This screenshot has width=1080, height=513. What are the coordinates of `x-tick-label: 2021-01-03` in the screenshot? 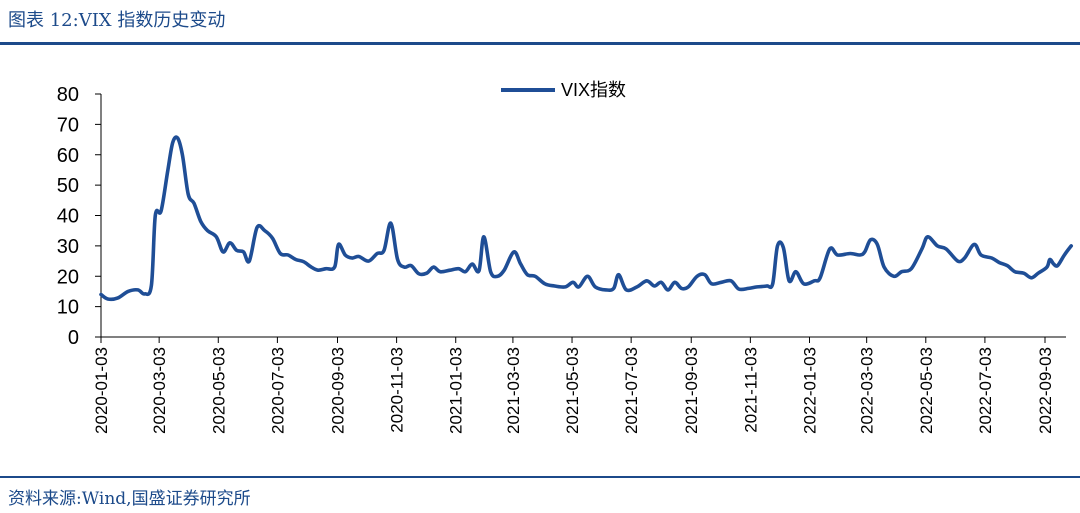 It's located at (456, 390).